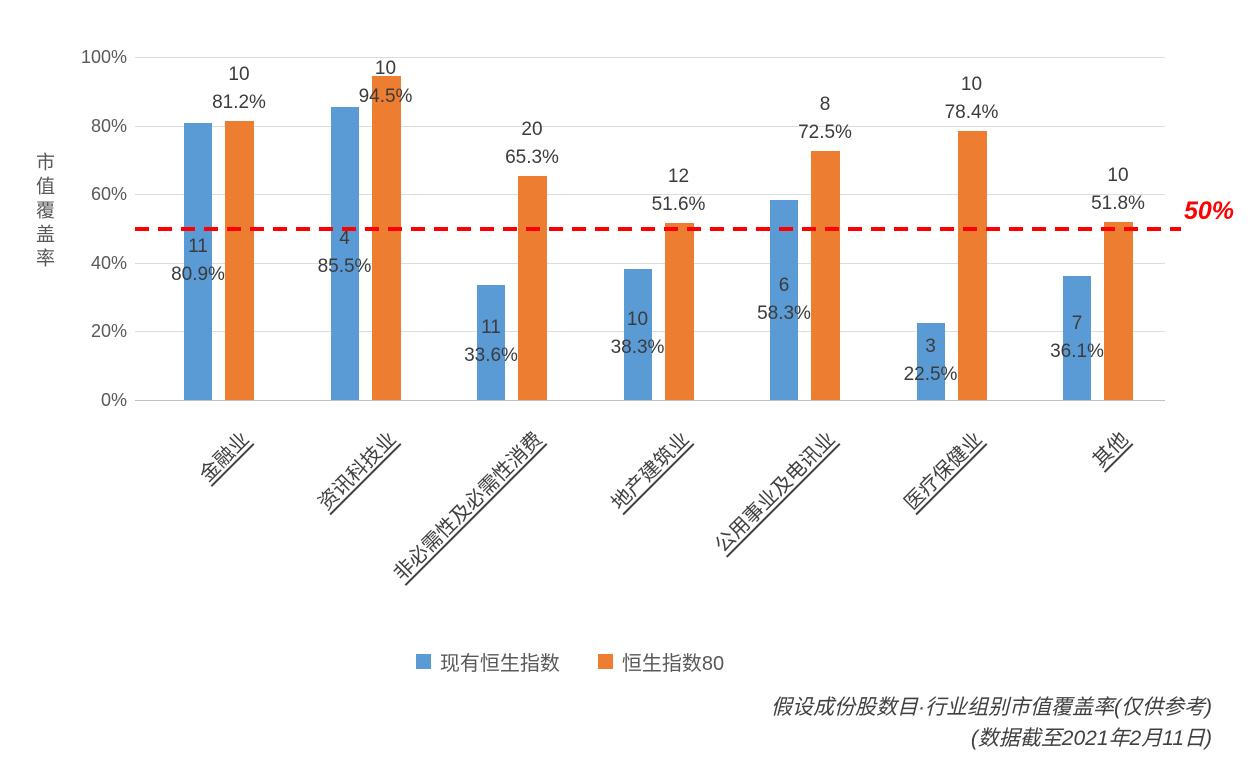  What do you see at coordinates (605, 661) in the screenshot?
I see `legend-swatch-hsi80` at bounding box center [605, 661].